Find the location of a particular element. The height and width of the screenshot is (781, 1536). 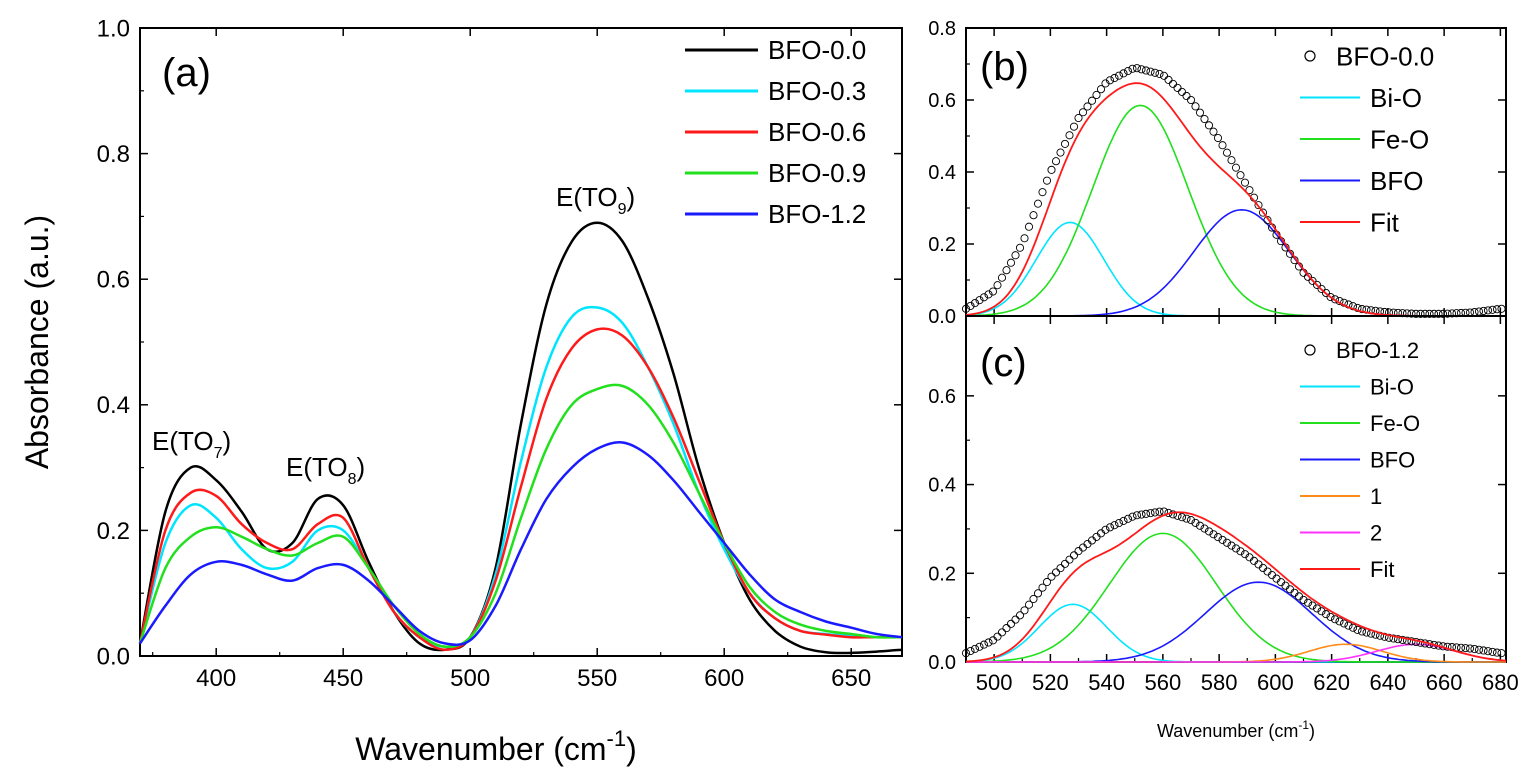

panel-a-legend: BFO-0.0 BFO-0.3 BFO-0.6 BFO-0.9 BFO-1.2 is located at coordinates (775, 132).